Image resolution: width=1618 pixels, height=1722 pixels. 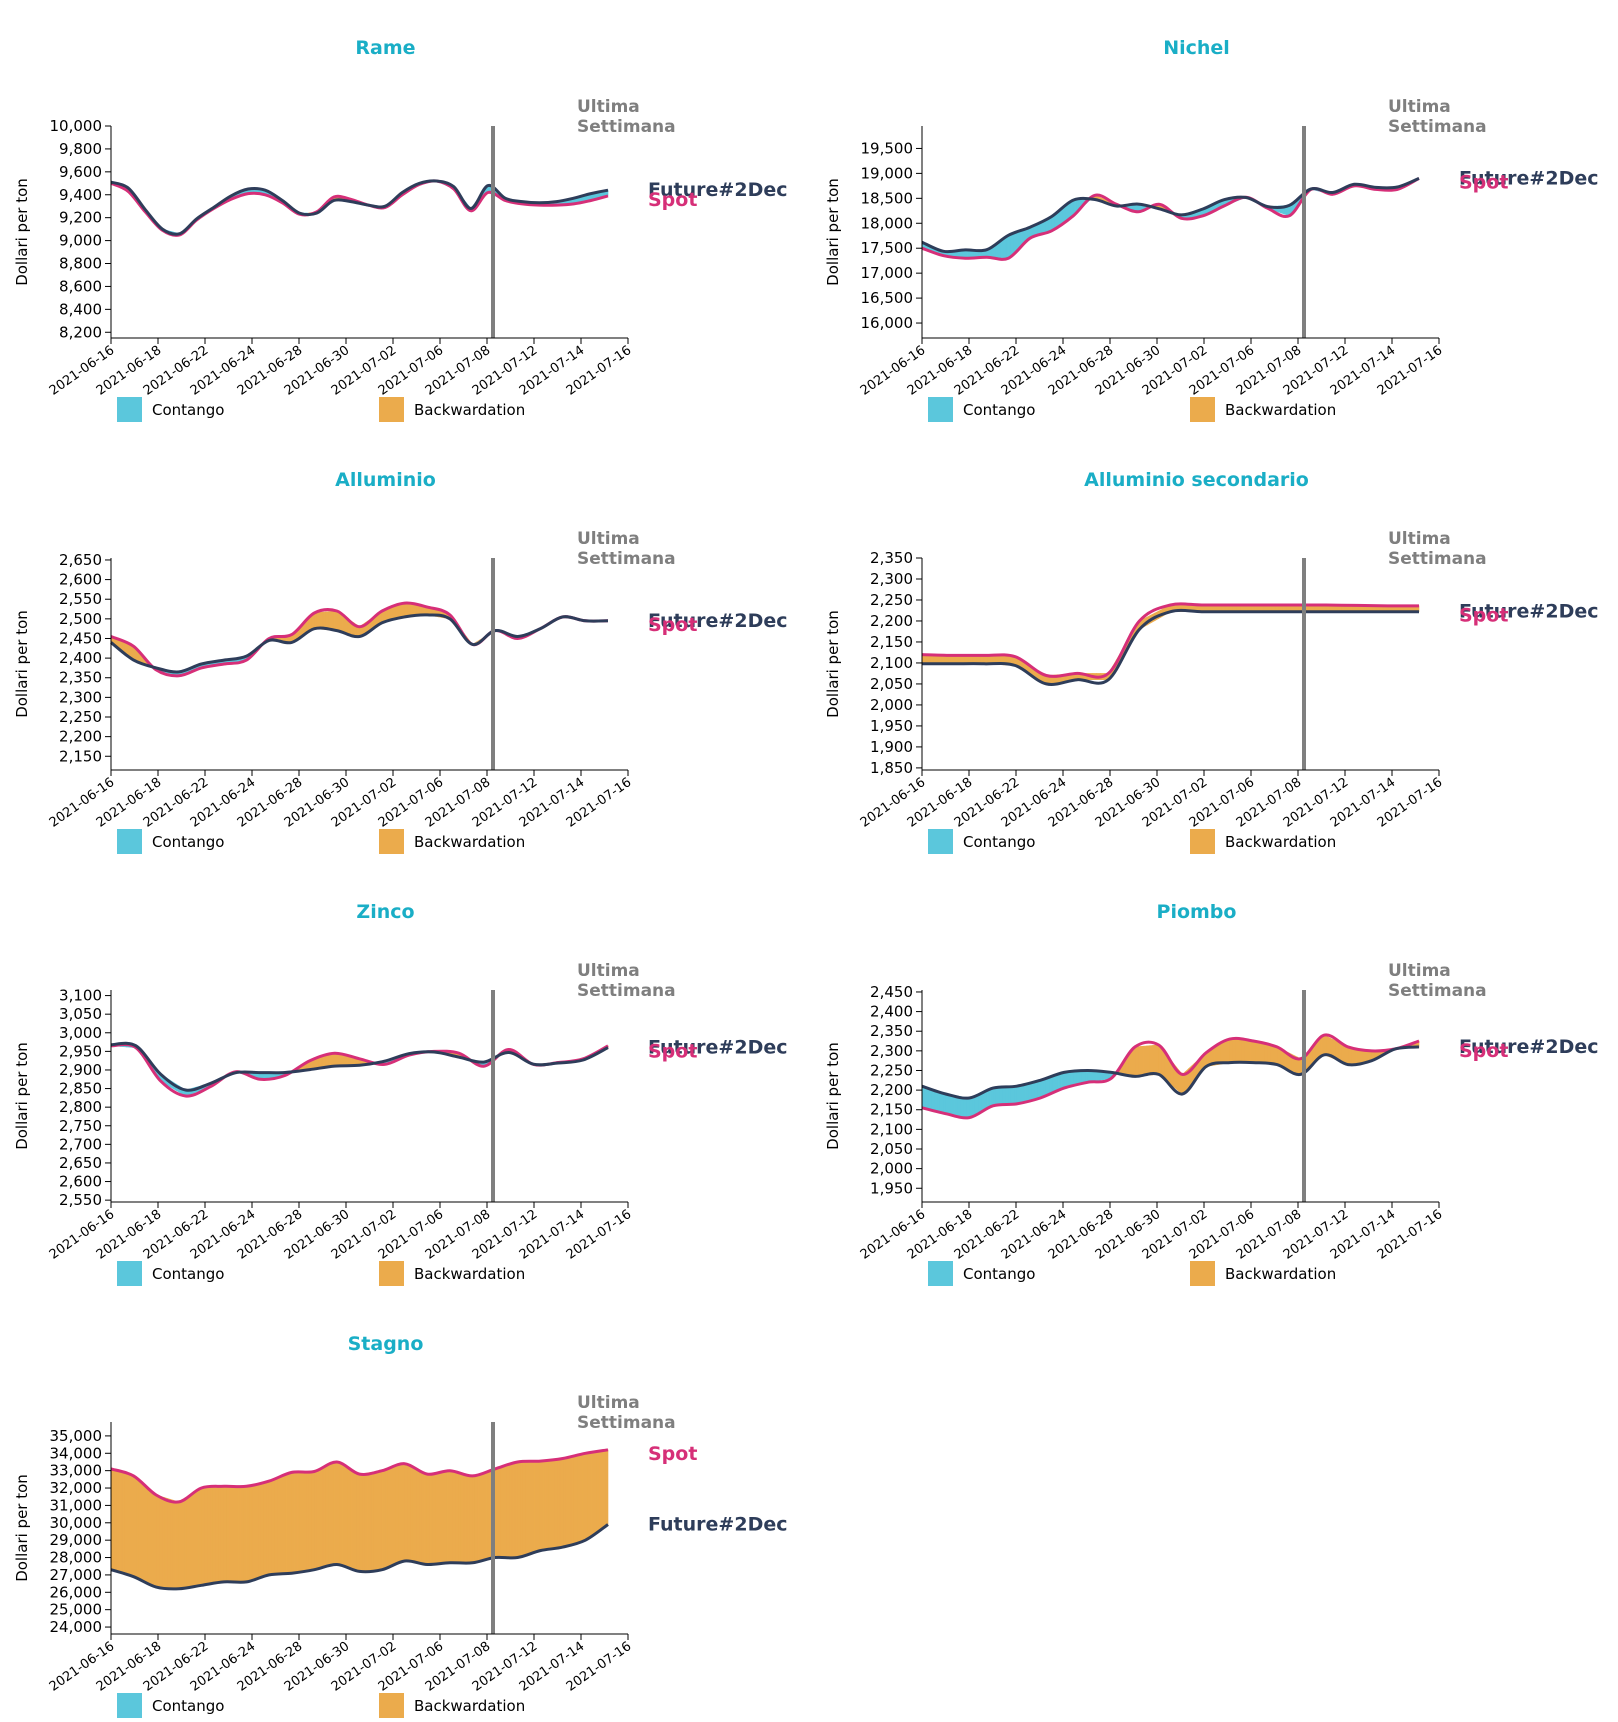 What do you see at coordinates (76, 1592) in the screenshot?
I see `y-tick-label: 26,000` at bounding box center [76, 1592].